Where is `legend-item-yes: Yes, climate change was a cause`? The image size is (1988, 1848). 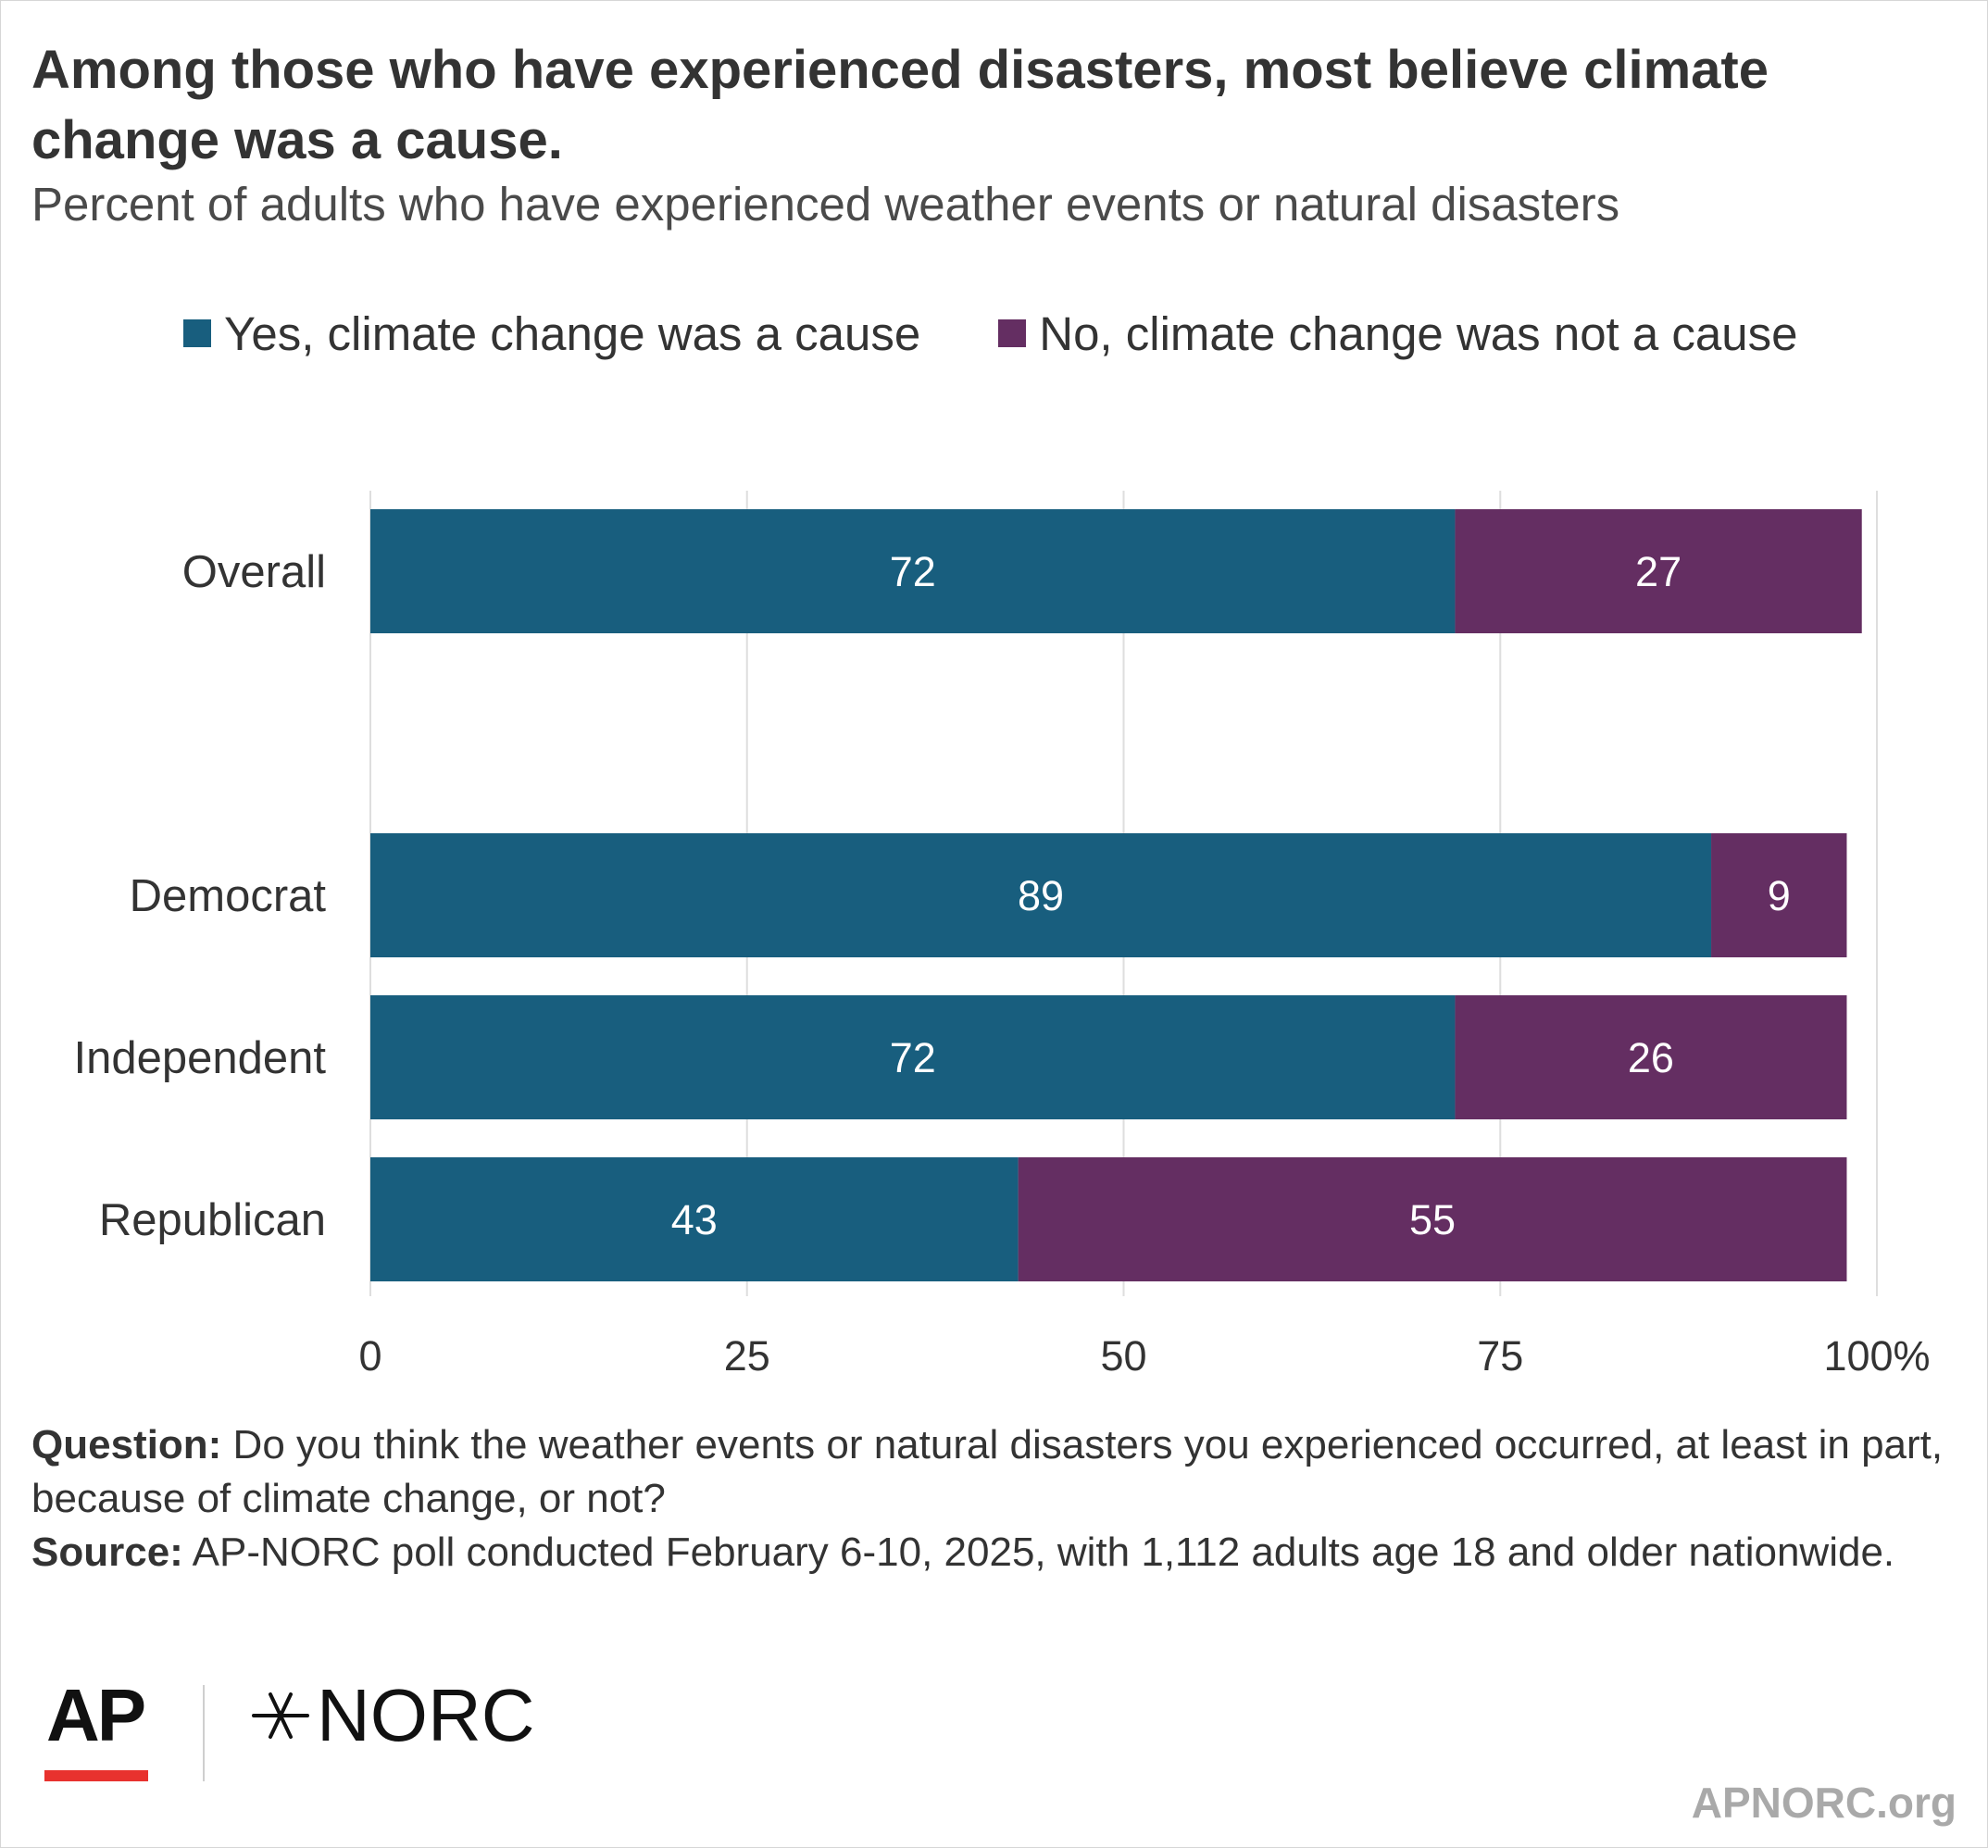
legend-item-yes: Yes, climate change was a cause is located at coordinates (551, 333).